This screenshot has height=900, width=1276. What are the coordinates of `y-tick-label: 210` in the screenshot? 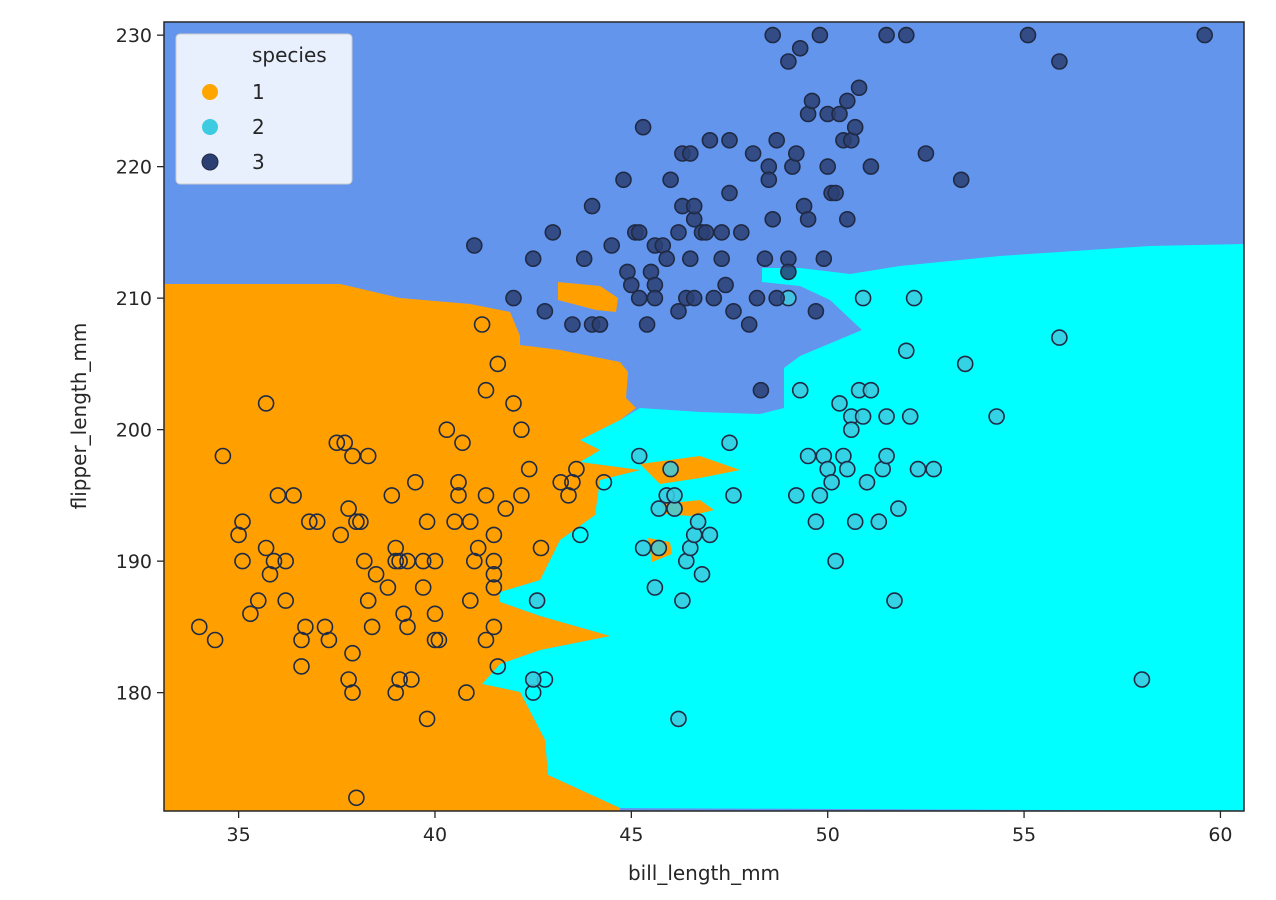 It's located at (134, 299).